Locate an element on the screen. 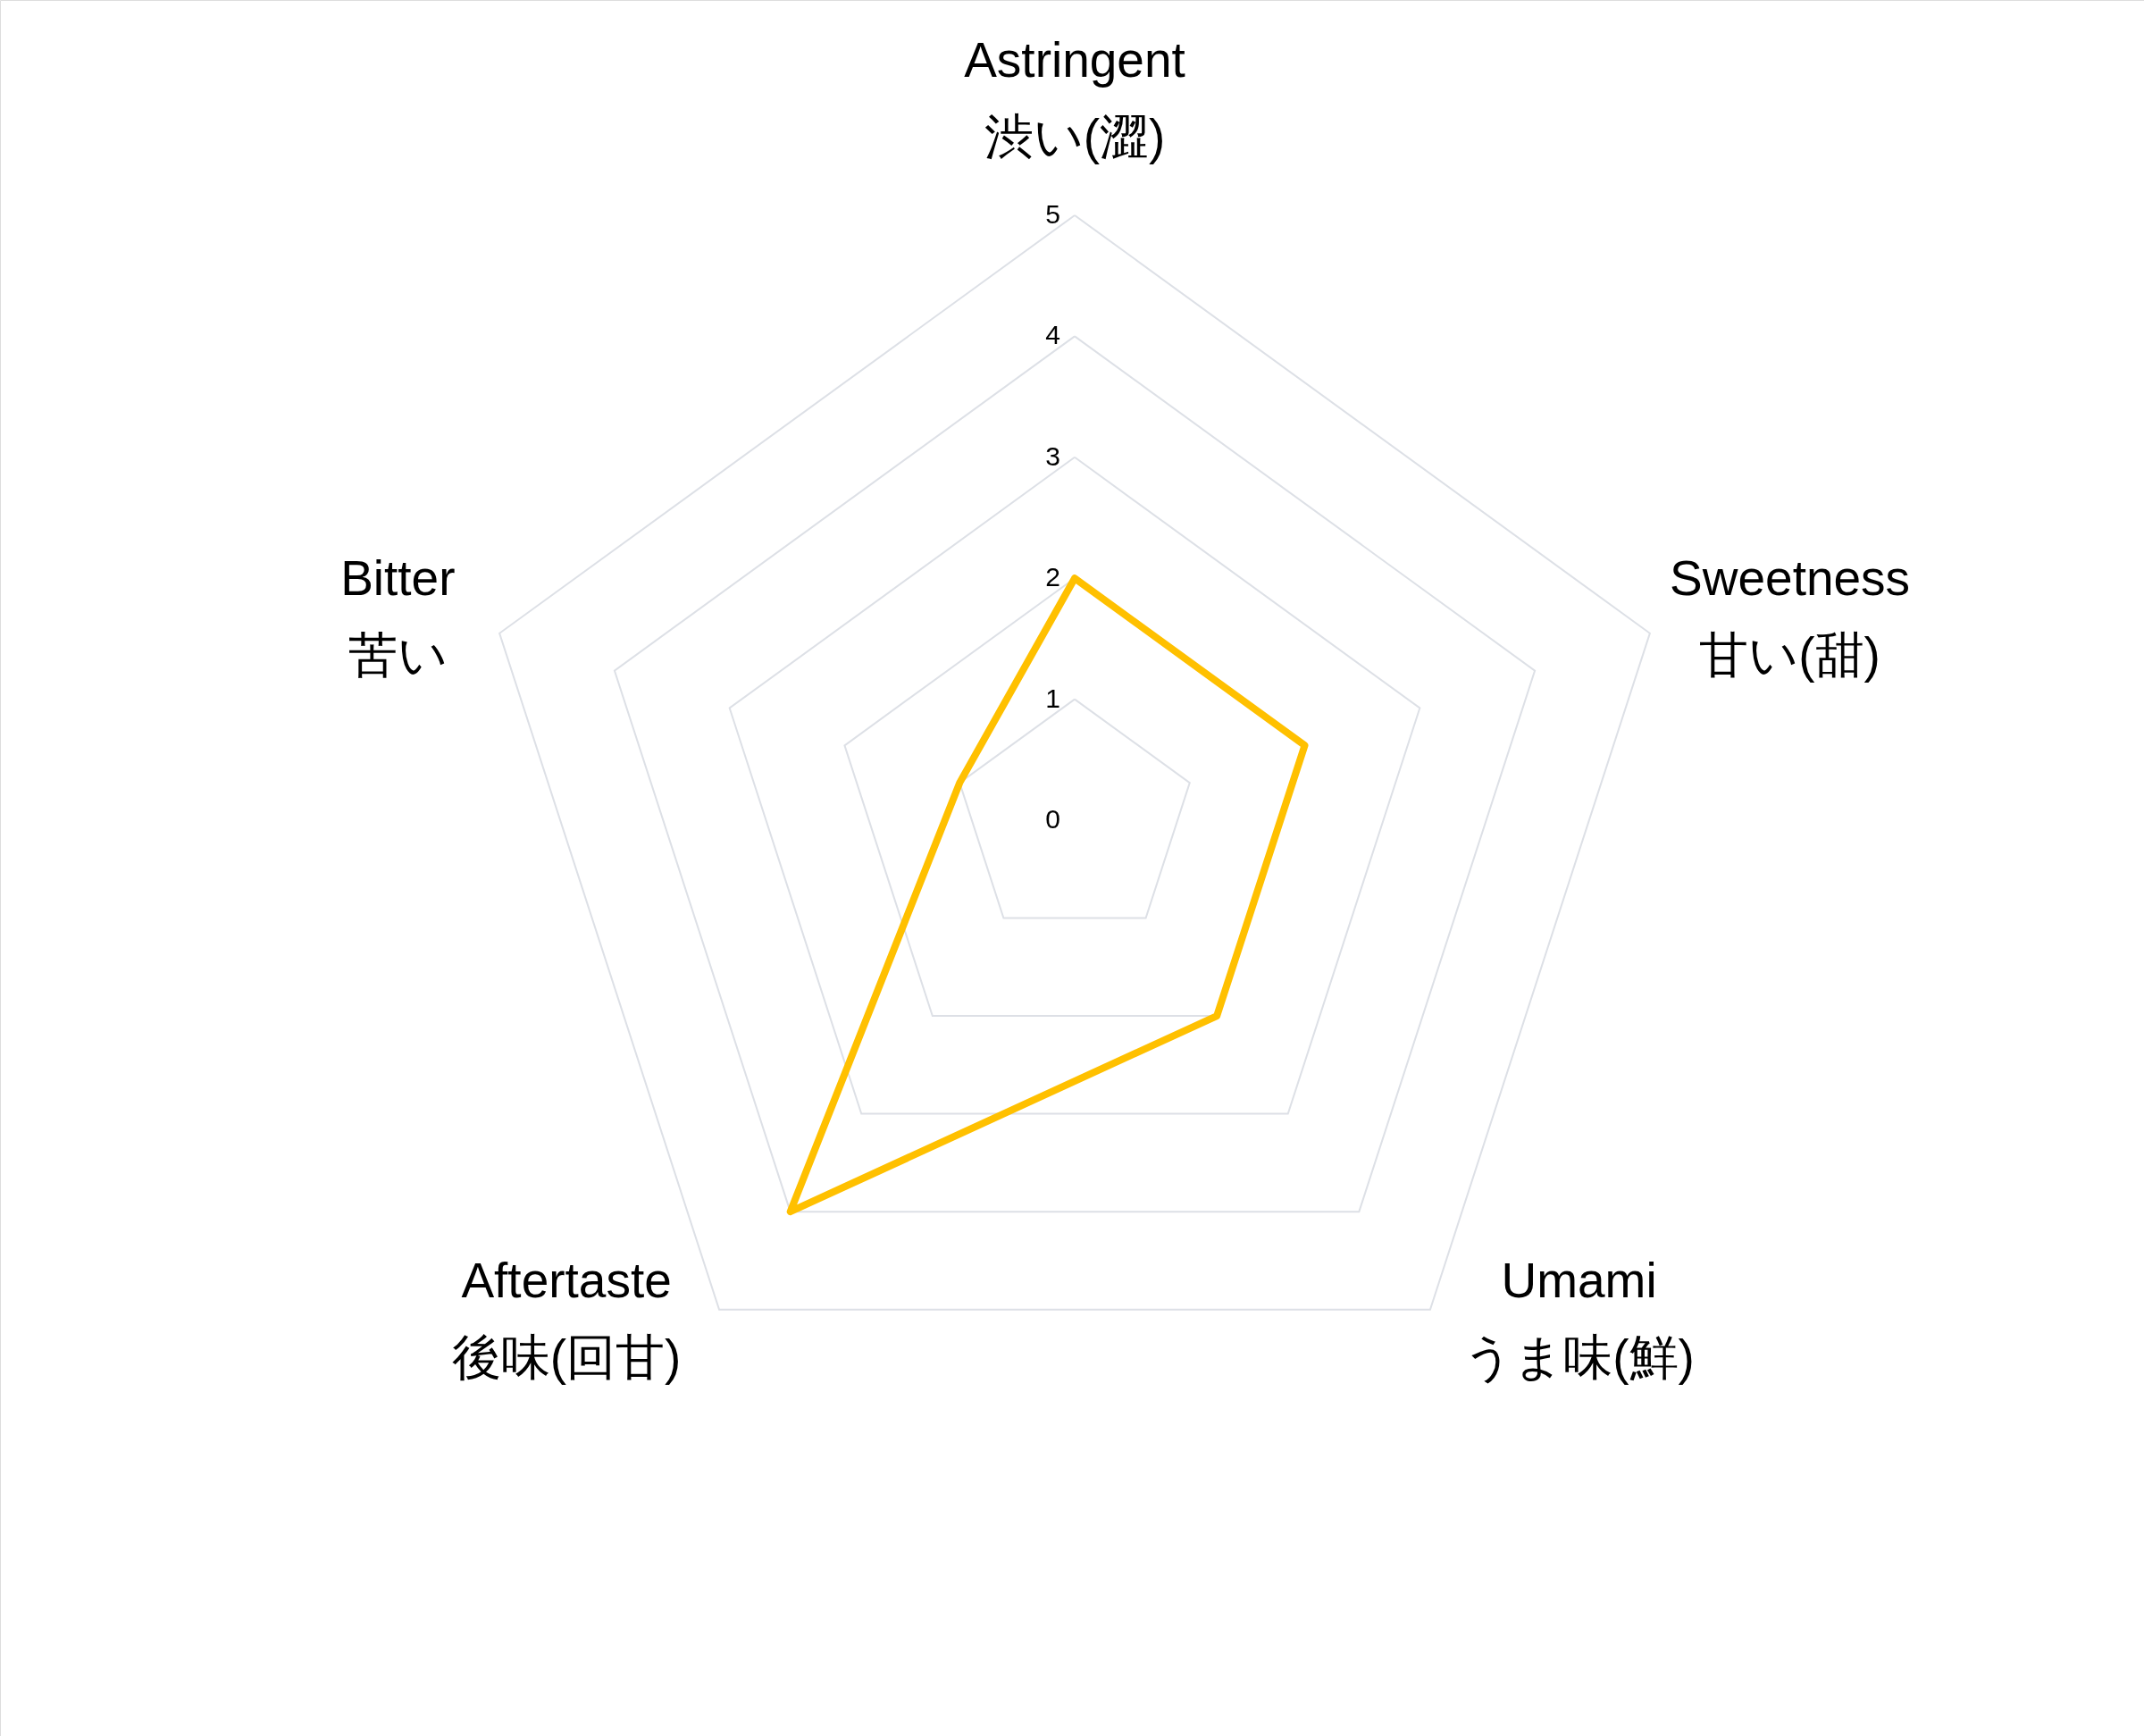 The width and height of the screenshot is (2144, 1736). y-tick-label: 4 is located at coordinates (1052, 335).